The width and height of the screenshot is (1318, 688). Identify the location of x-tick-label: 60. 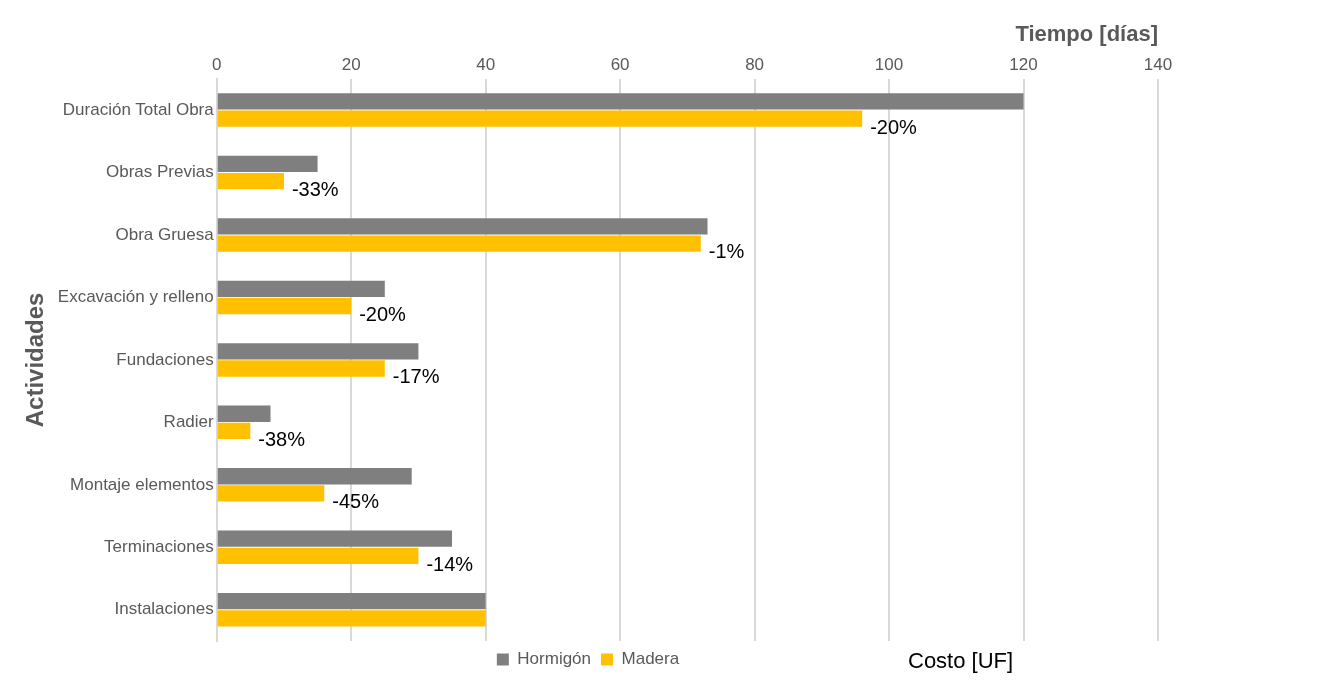
(620, 65).